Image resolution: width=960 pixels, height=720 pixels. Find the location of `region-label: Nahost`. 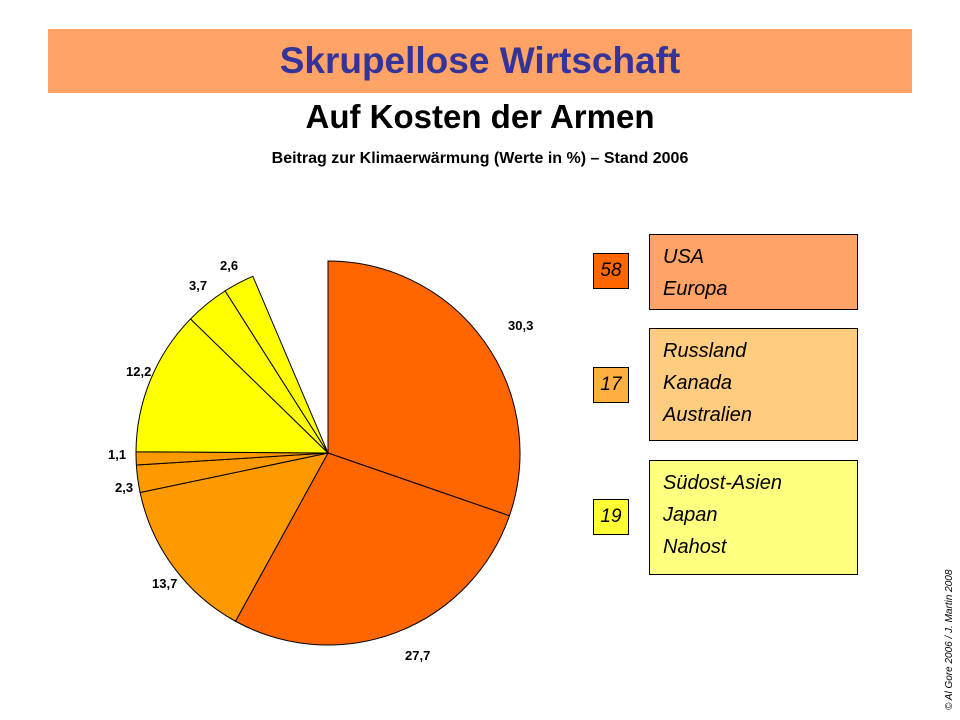

region-label: Nahost is located at coordinates (695, 547).